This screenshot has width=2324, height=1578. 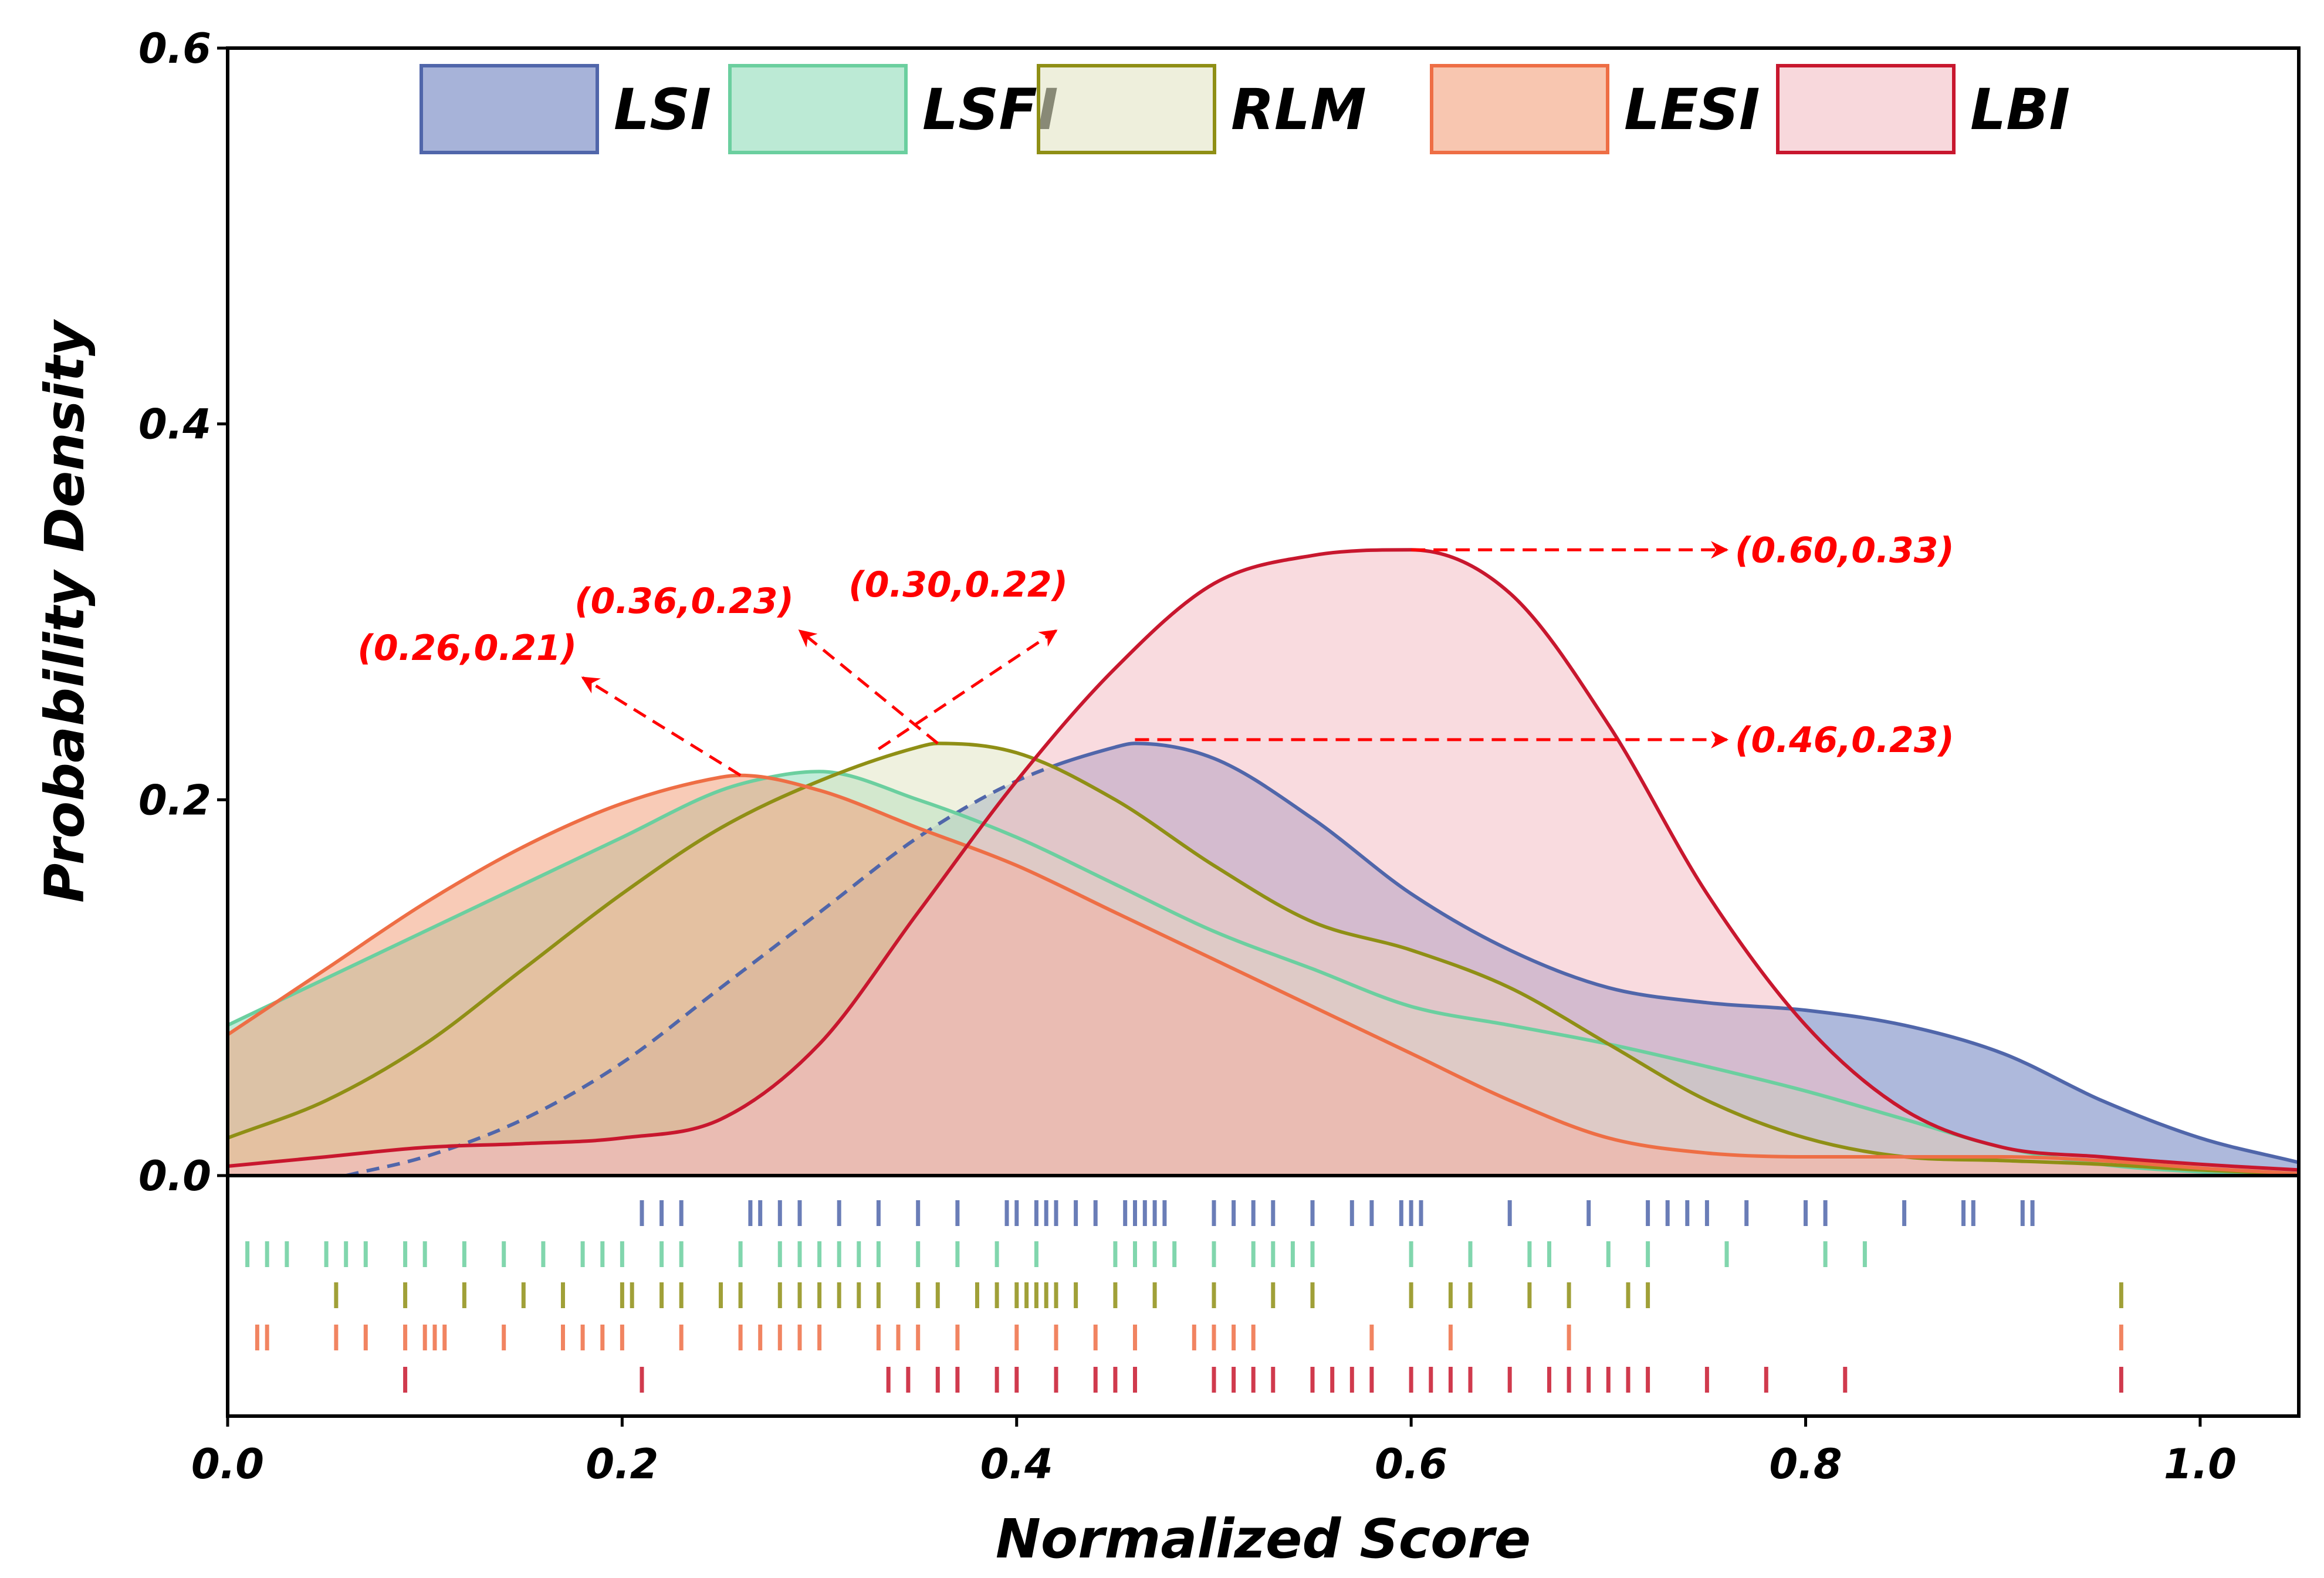 I want to click on density-line-lsi, so click(x=1677, y=952).